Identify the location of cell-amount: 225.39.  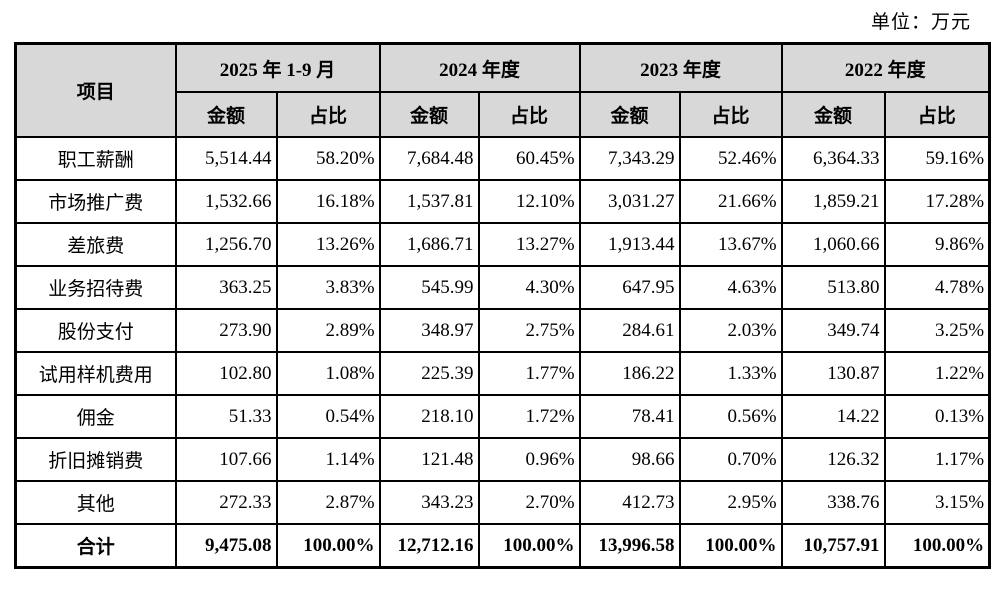
(429, 373).